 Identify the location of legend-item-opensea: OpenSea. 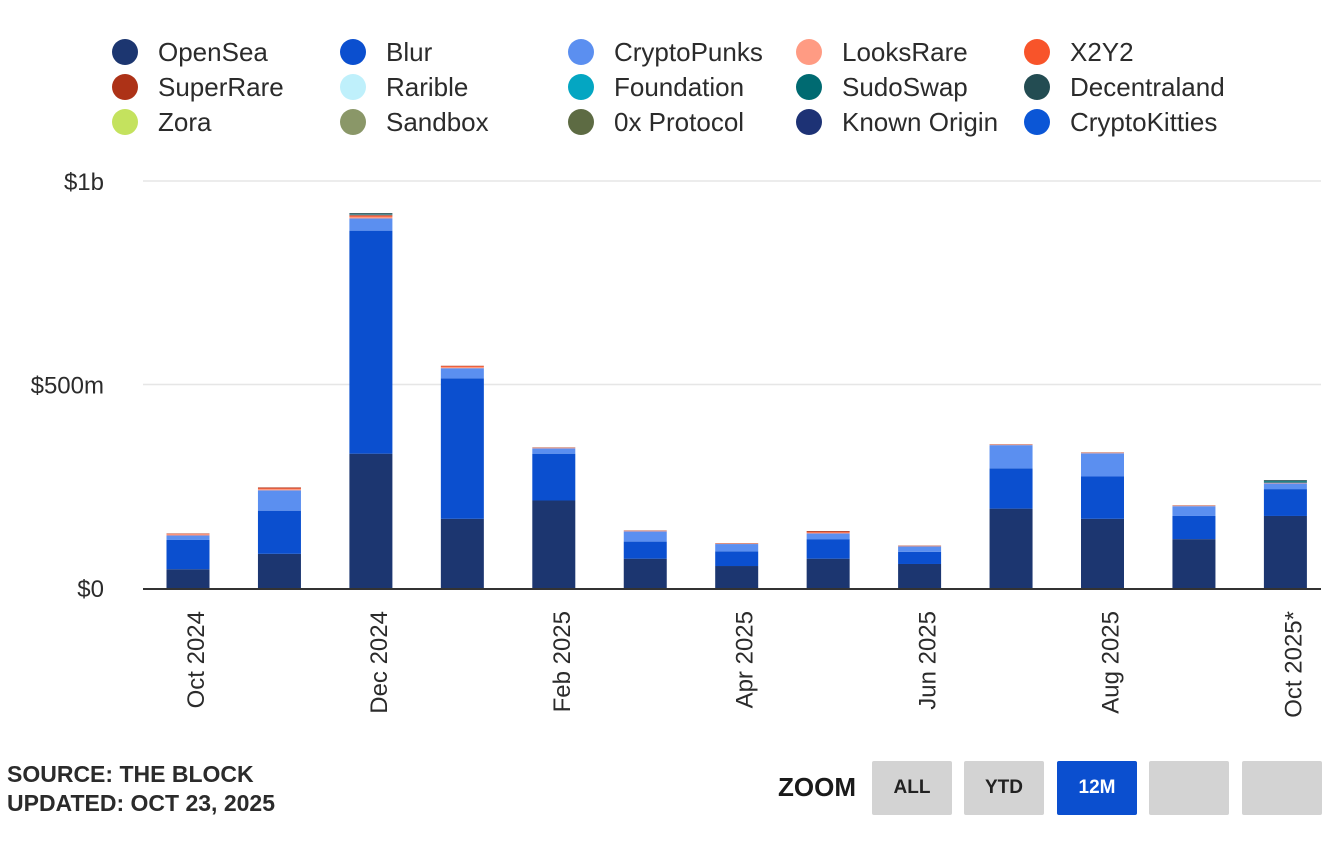
(190, 52).